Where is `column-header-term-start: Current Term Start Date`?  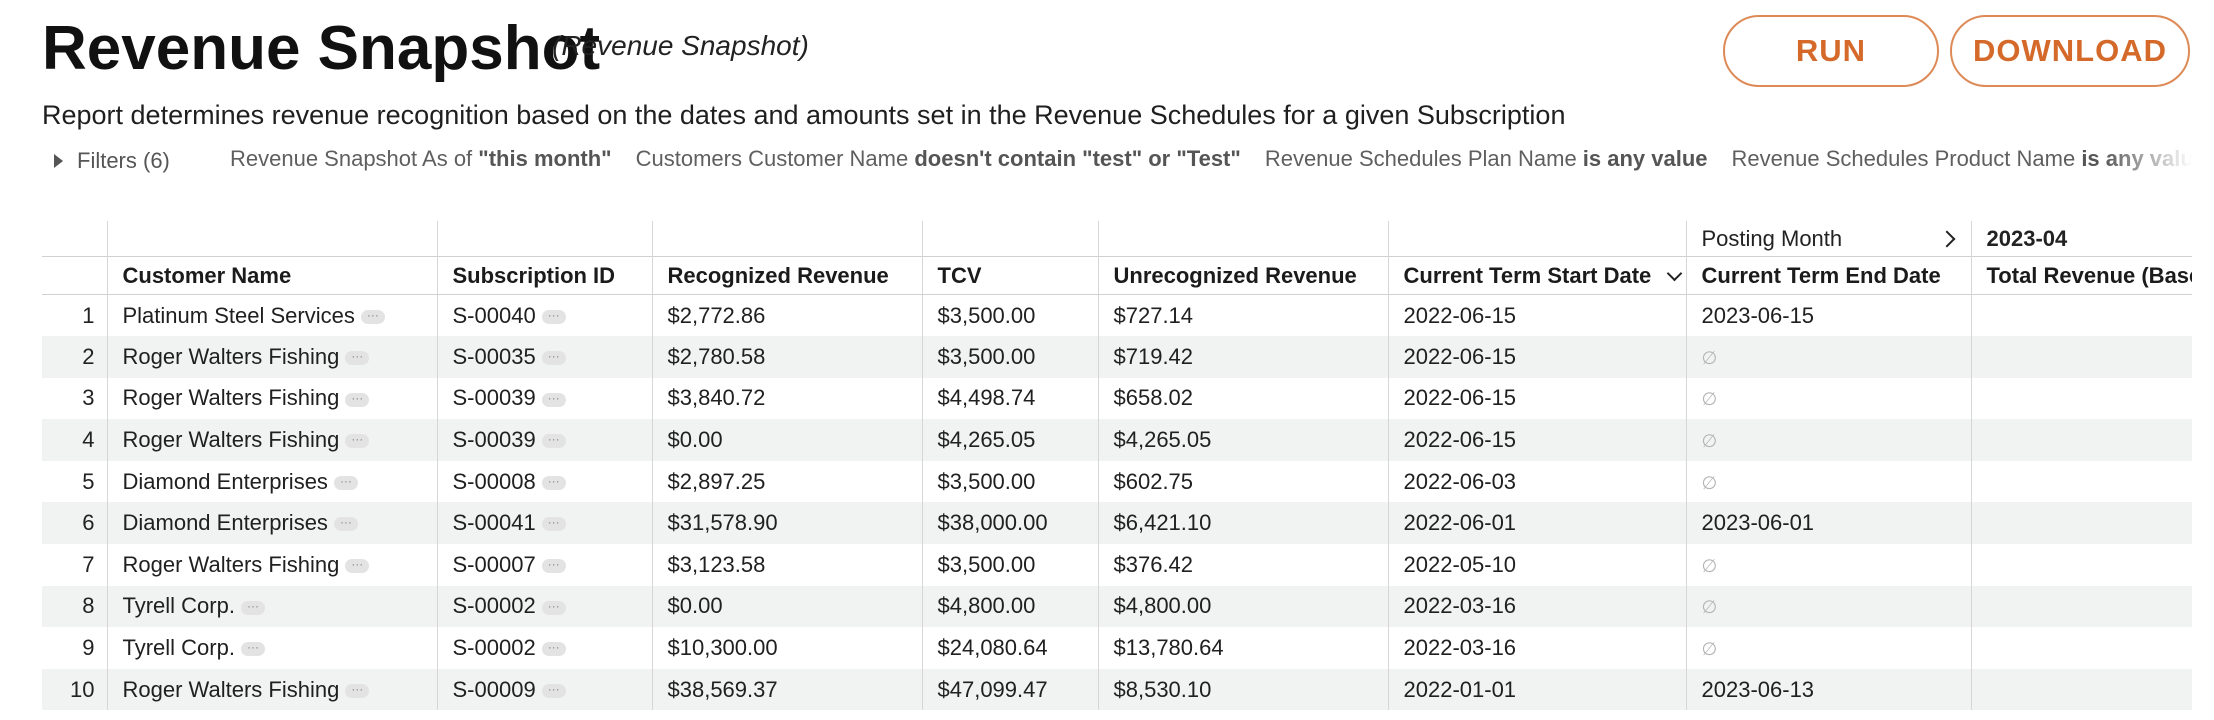
column-header-term-start: Current Term Start Date is located at coordinates (1537, 275).